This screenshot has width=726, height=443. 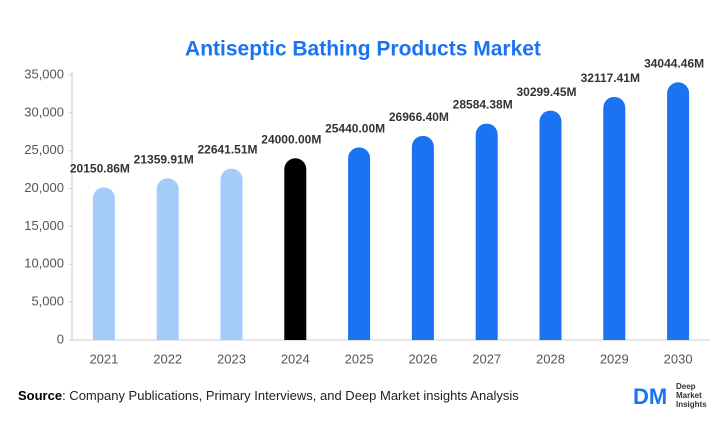 I want to click on logo-mark: DM, so click(x=650, y=396).